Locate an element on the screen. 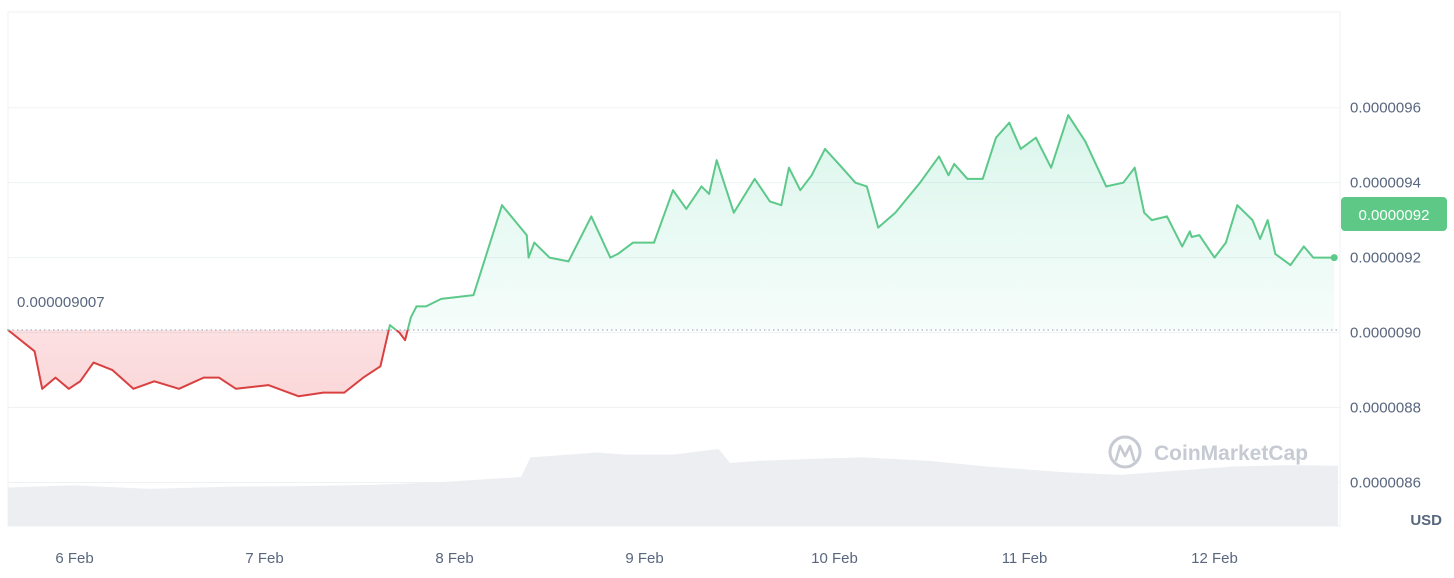  volume-area is located at coordinates (673, 487).